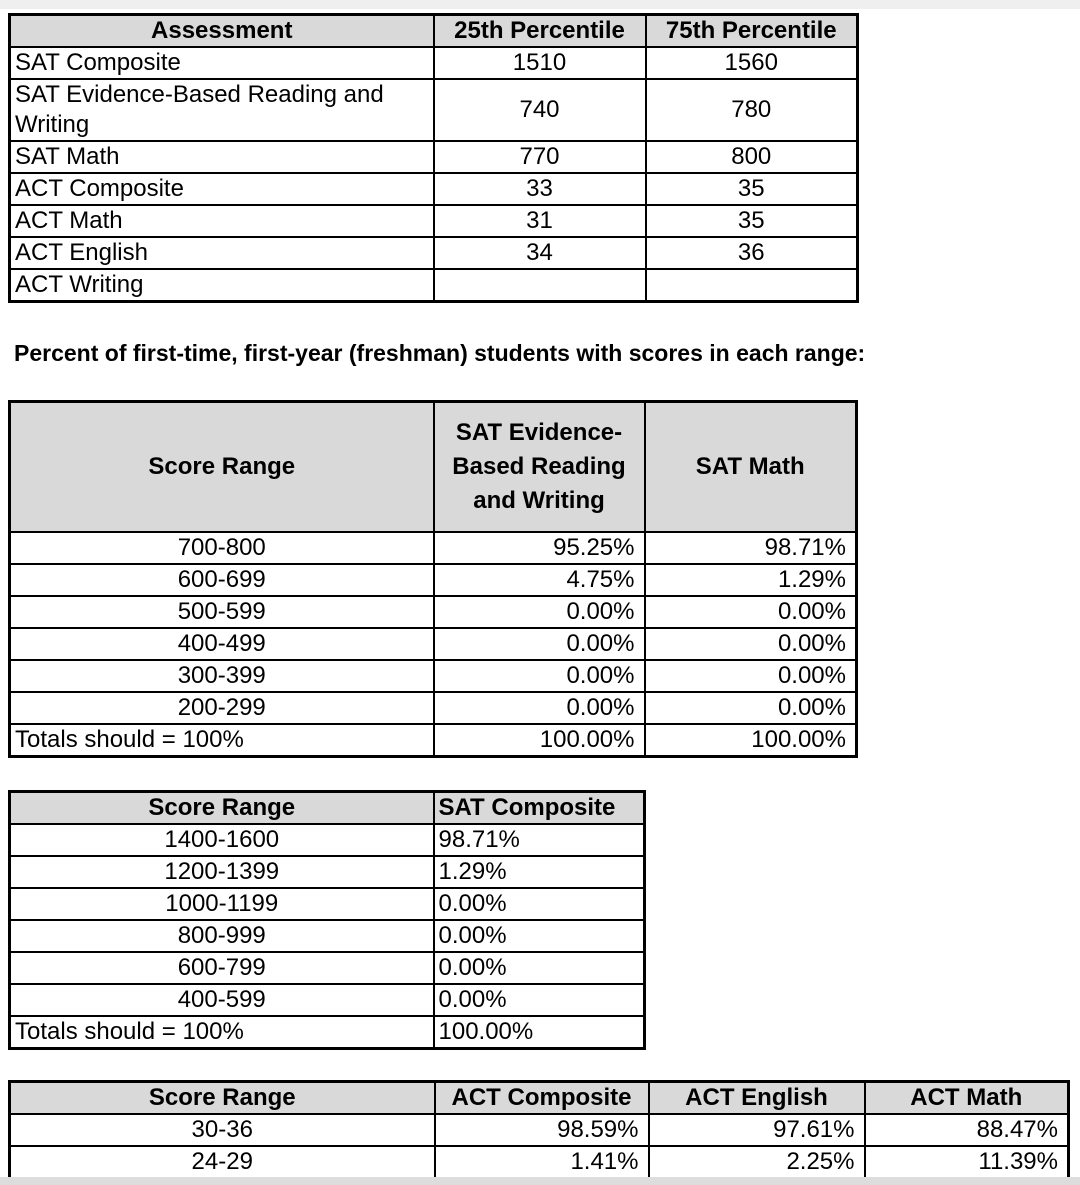  I want to click on table-row: 1400-1600 98.71%, so click(327, 840).